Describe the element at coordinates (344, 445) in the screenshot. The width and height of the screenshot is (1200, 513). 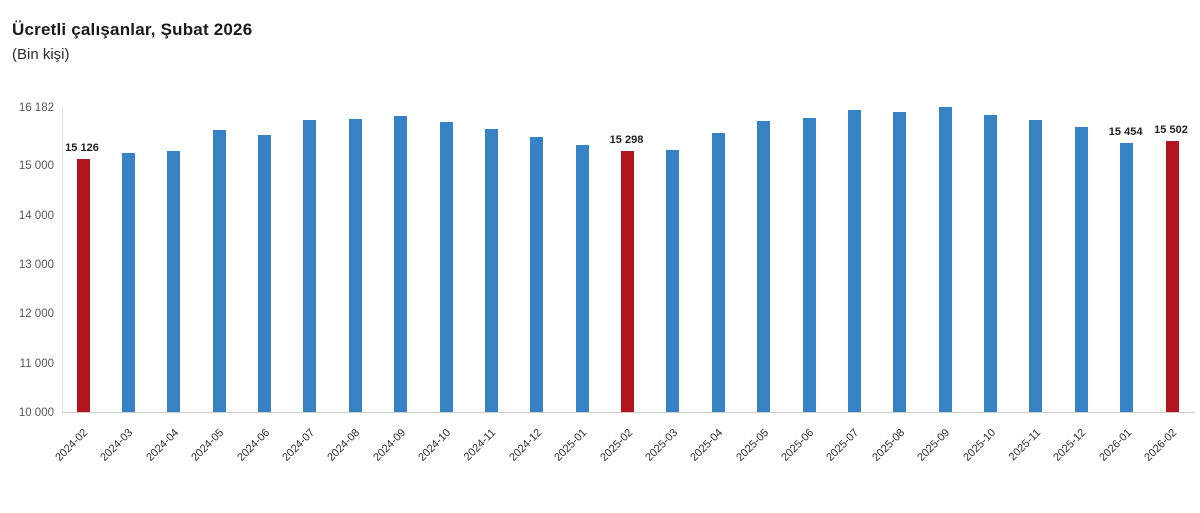
I see `x-tick-label: 2024-08` at that location.